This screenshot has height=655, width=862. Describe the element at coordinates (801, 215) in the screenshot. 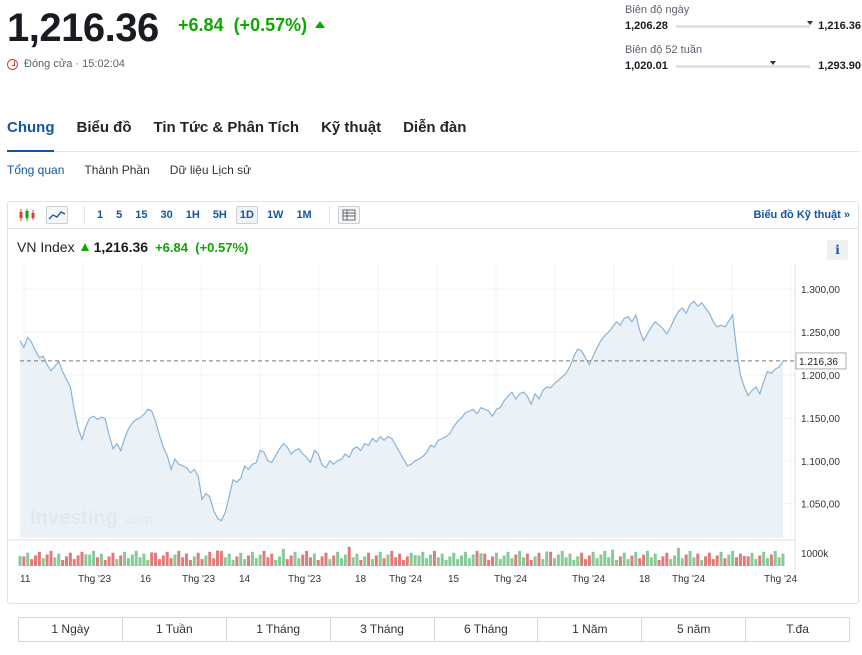

I see `technical-chart-link: Biểu đồ Kỹ thuật »` at that location.